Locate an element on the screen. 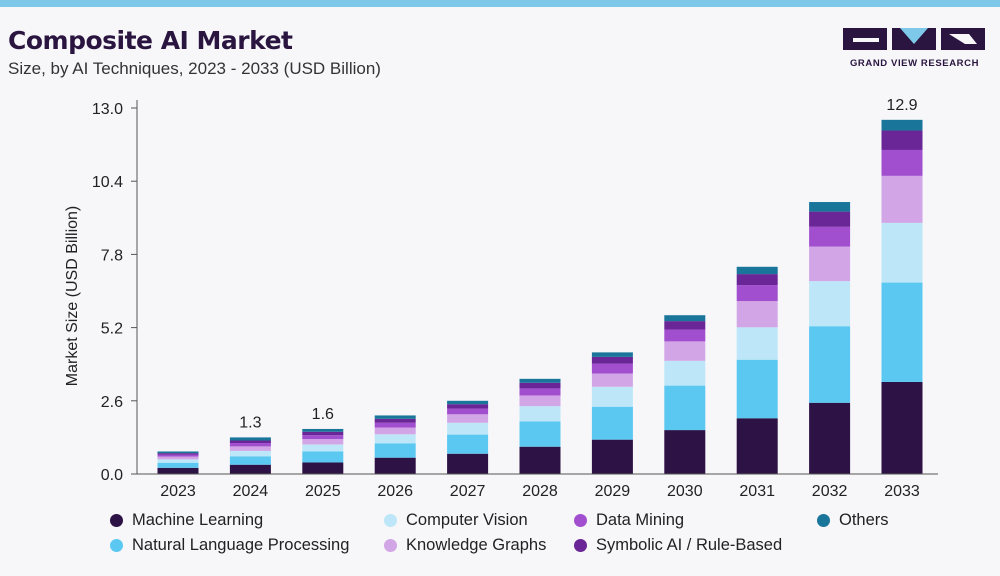 The height and width of the screenshot is (576, 1000). legend-label: Natural Language Processing is located at coordinates (241, 545).